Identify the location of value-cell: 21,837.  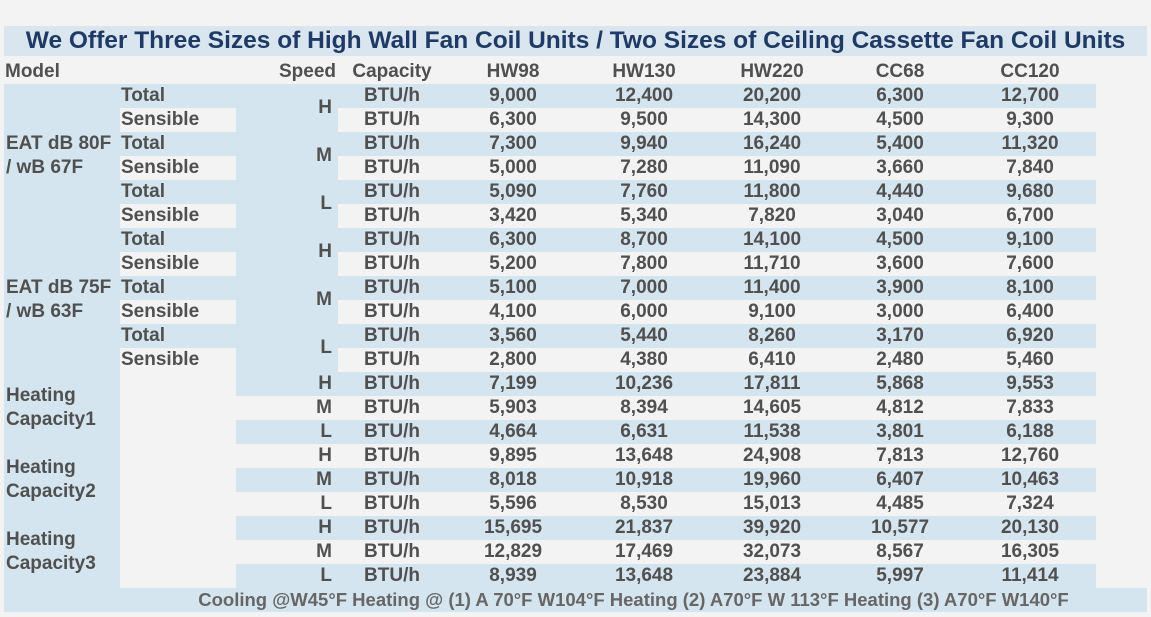
(644, 528).